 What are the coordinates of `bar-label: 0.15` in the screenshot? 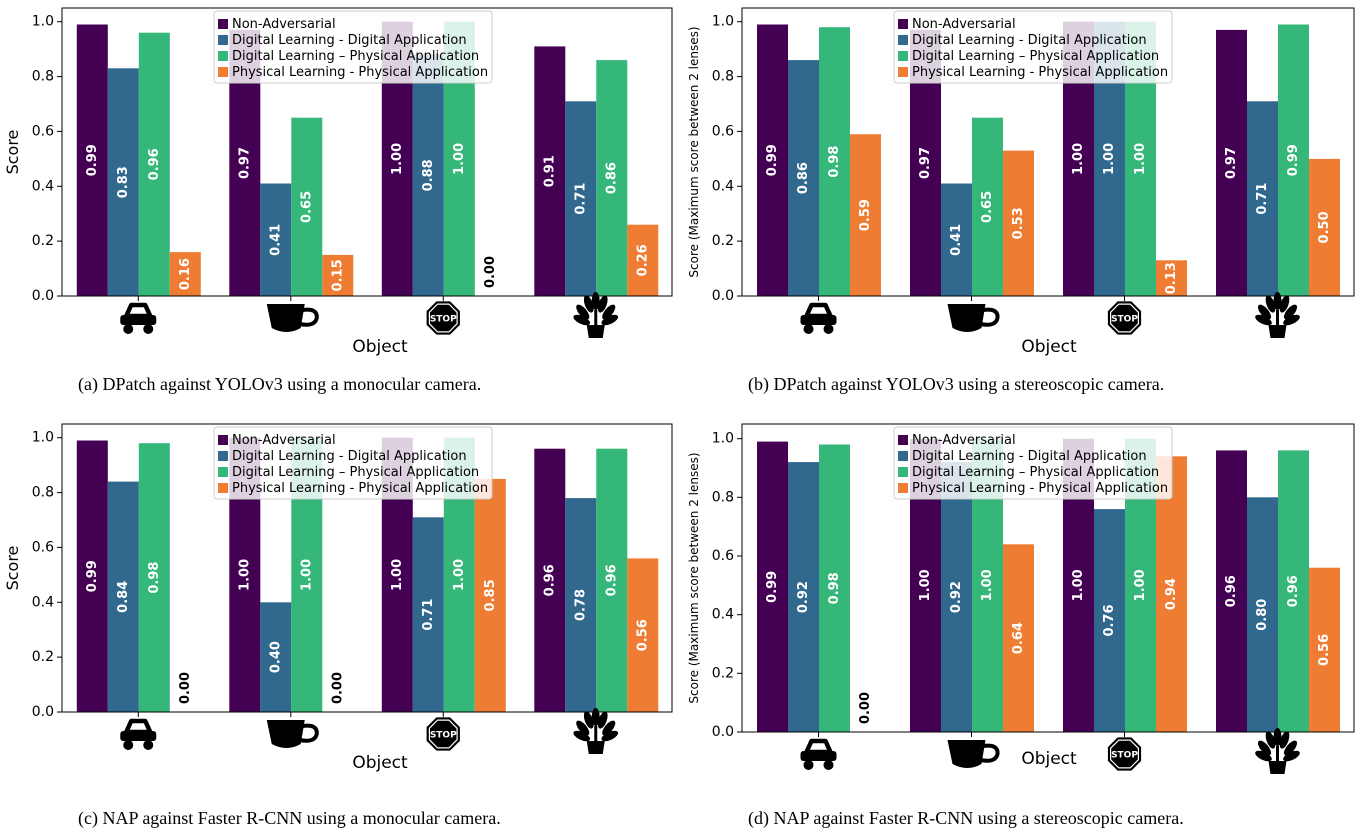 It's located at (337, 275).